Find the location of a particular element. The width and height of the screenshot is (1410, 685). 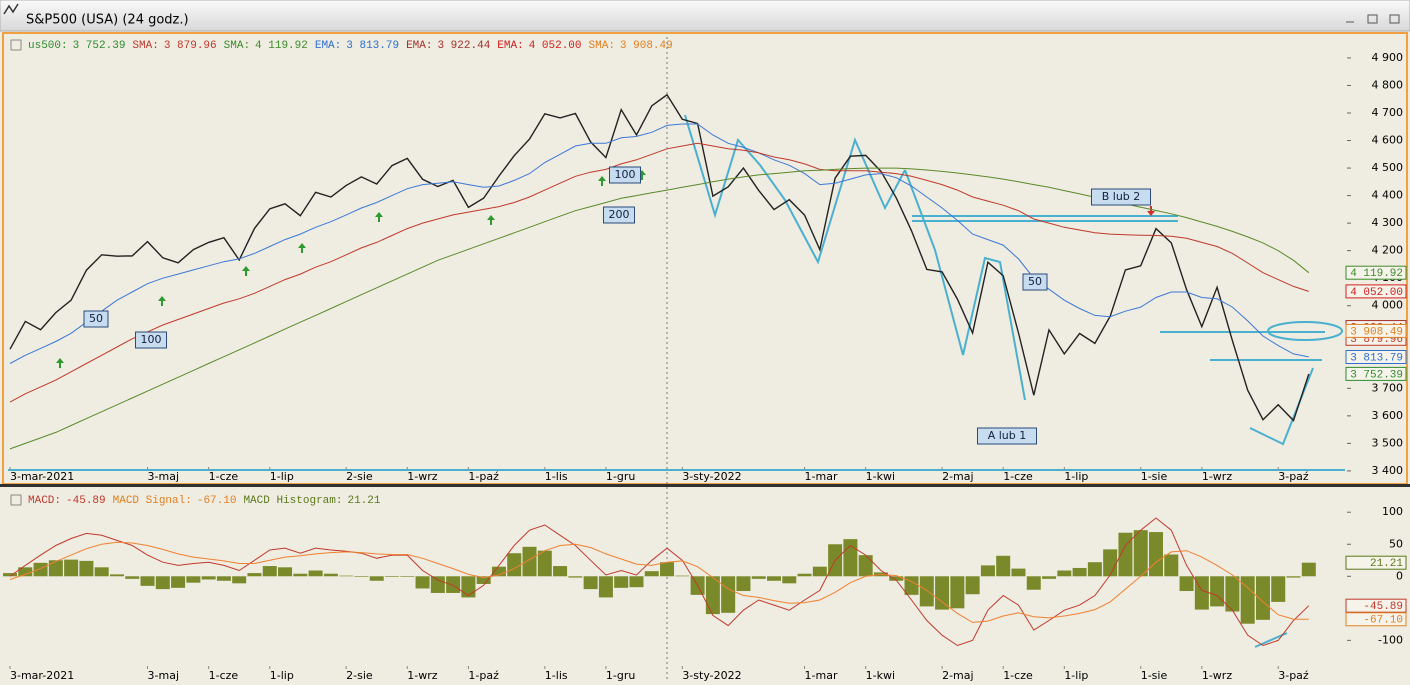

legend-name: MACD Signal: is located at coordinates (152, 501).